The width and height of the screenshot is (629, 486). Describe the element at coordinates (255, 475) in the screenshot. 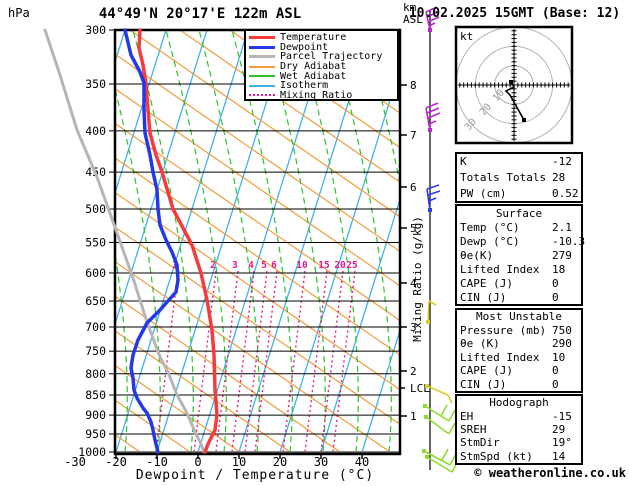

I see `temperature-axis-label: Dewpoint / Temperature (°C)` at that location.